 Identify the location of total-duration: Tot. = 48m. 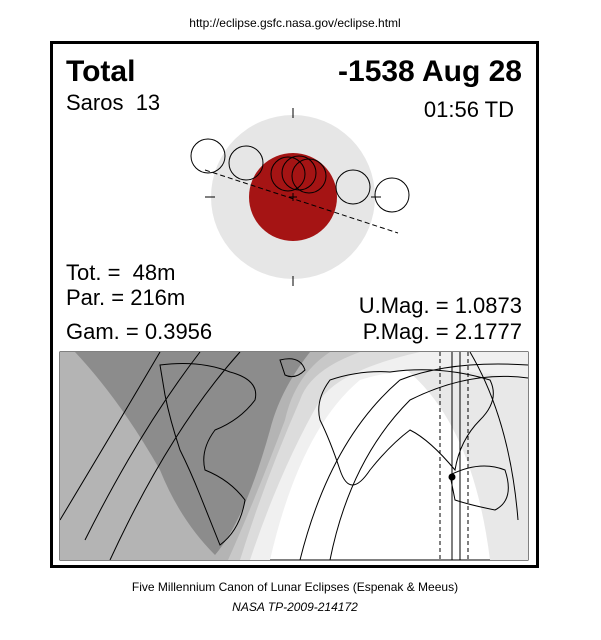
(120, 272).